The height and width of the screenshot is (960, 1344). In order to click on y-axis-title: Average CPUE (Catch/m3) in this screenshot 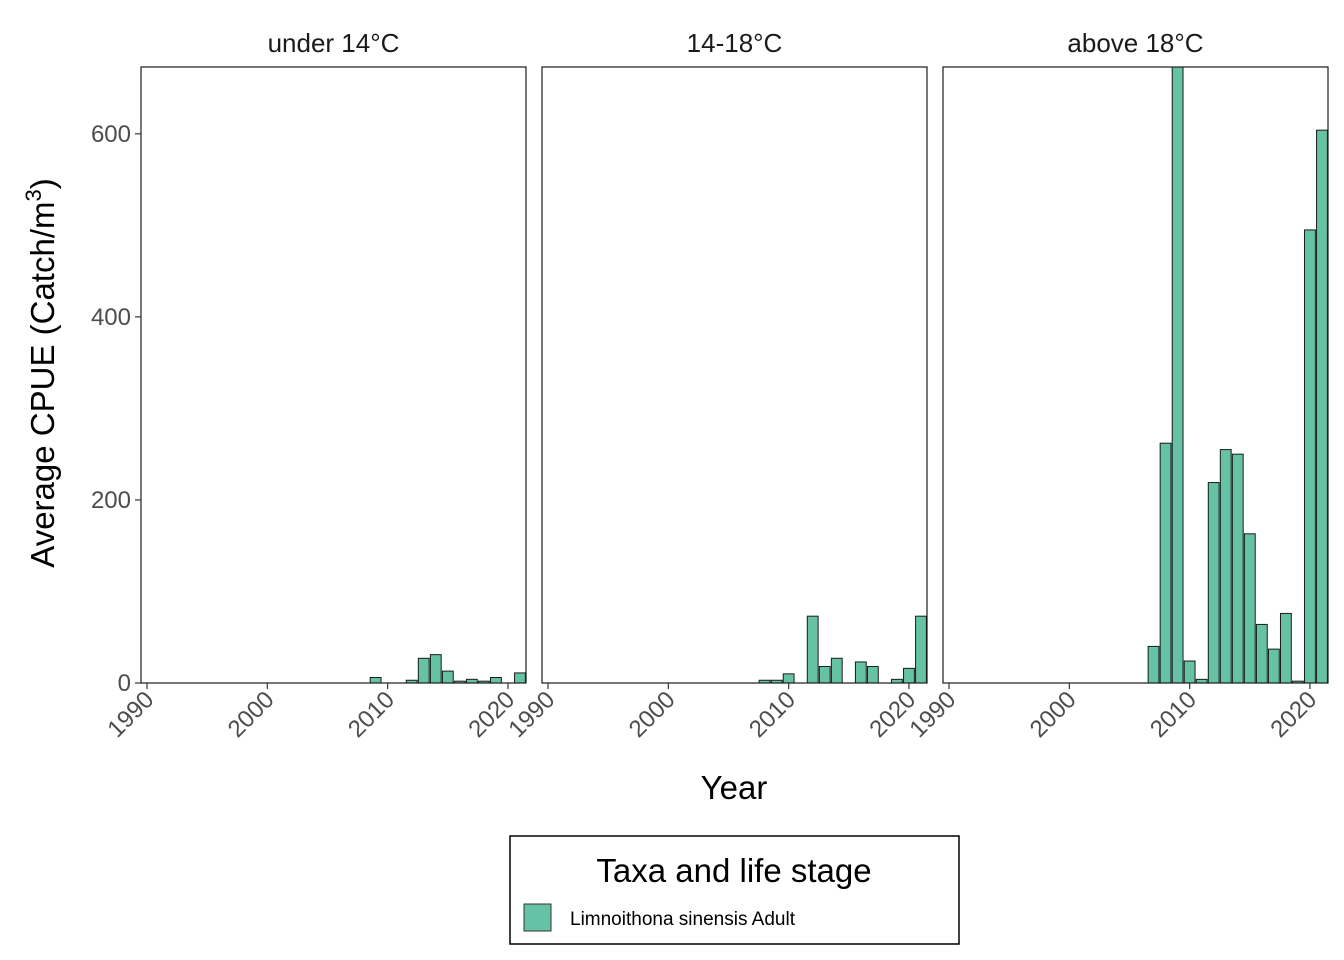, I will do `click(41, 372)`.